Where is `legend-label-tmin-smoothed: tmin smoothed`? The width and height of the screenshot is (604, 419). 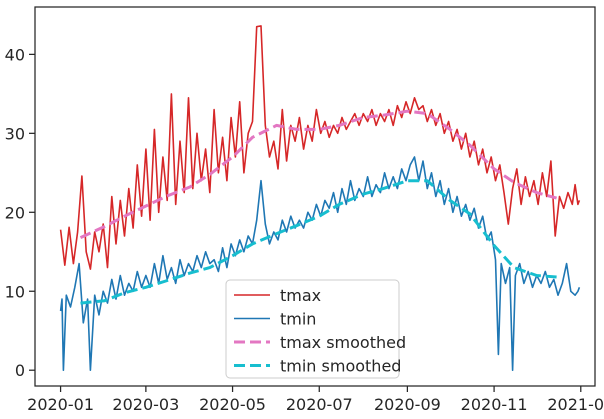 legend-label-tmin-smoothed: tmin smoothed is located at coordinates (340, 366).